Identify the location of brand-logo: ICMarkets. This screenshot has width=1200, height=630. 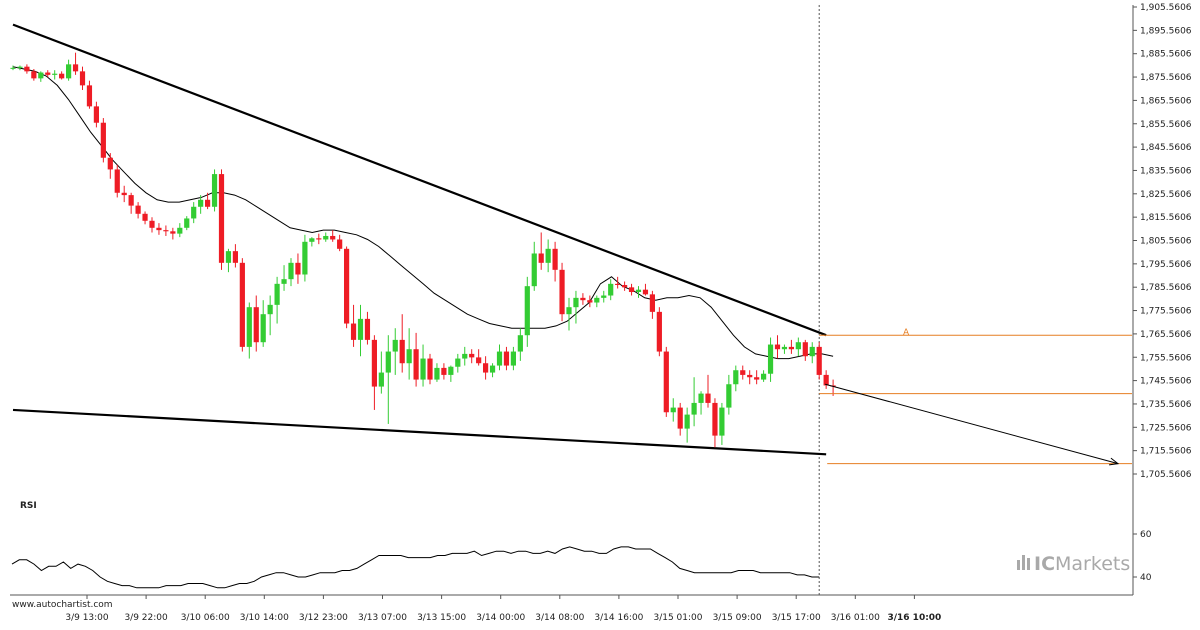
(1073, 564).